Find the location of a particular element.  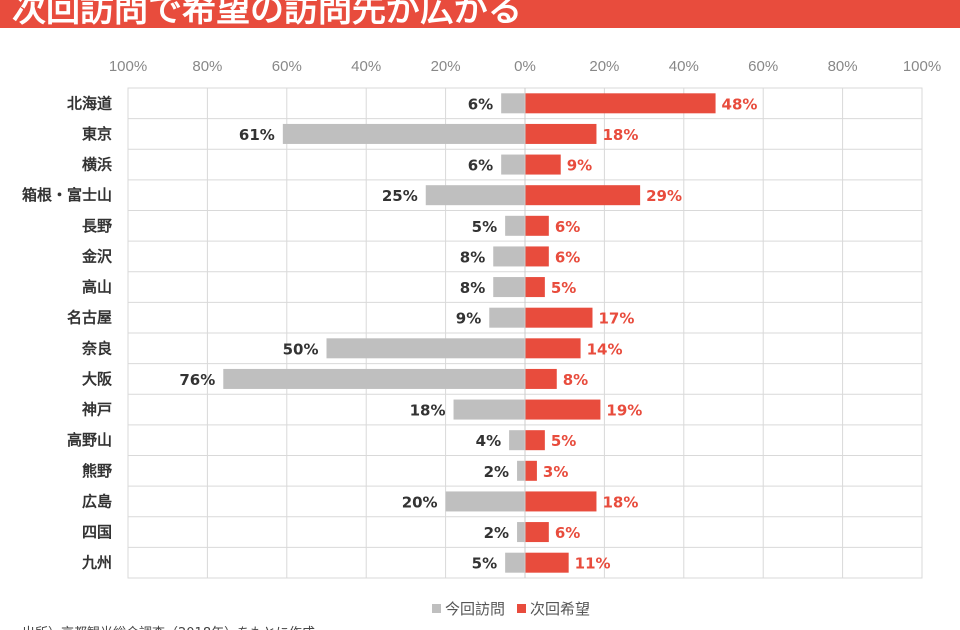

category-label: 金沢 is located at coordinates (97, 256).